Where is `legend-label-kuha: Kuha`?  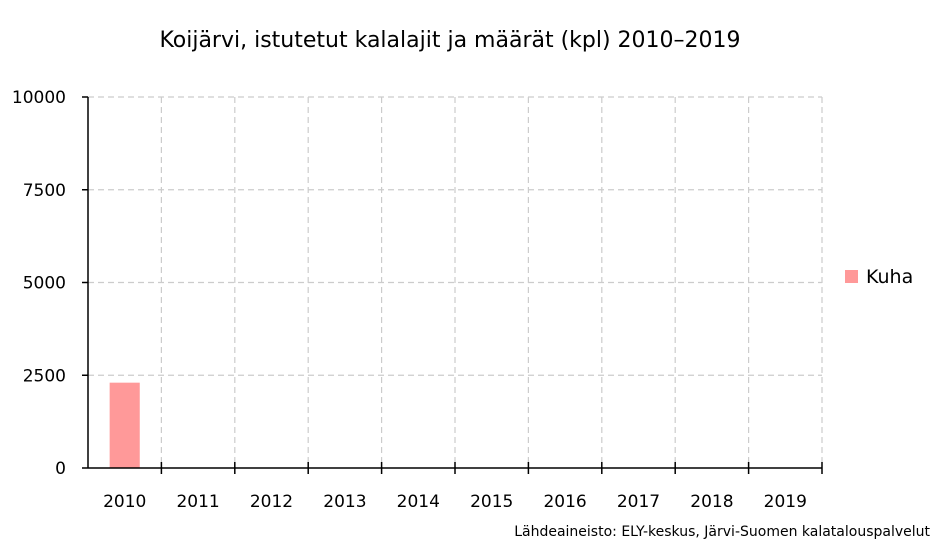 legend-label-kuha: Kuha is located at coordinates (889, 277).